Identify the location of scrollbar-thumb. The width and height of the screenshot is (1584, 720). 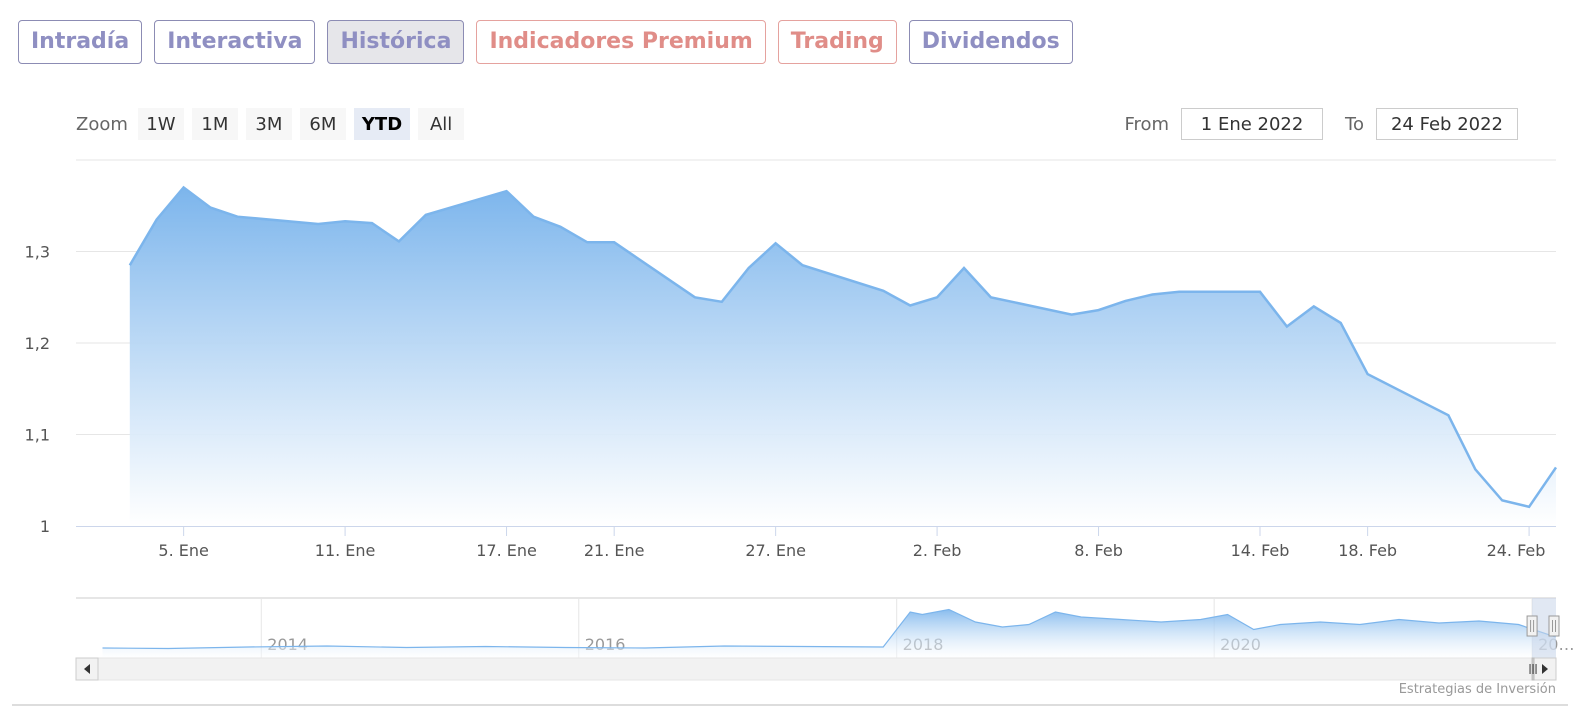
(1533, 669).